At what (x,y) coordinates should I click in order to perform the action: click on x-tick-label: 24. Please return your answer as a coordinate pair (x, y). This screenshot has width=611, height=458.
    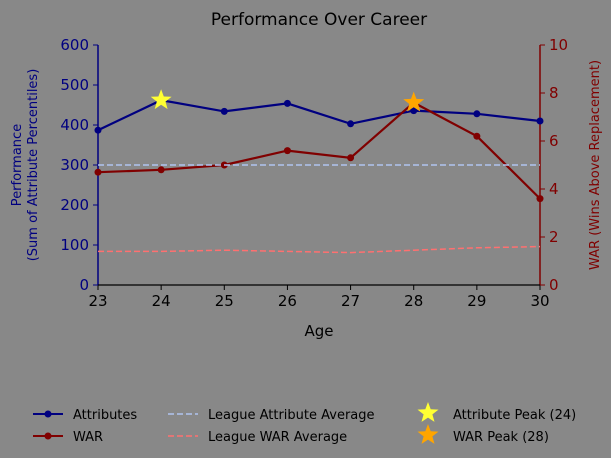
    Looking at the image, I should click on (161, 301).